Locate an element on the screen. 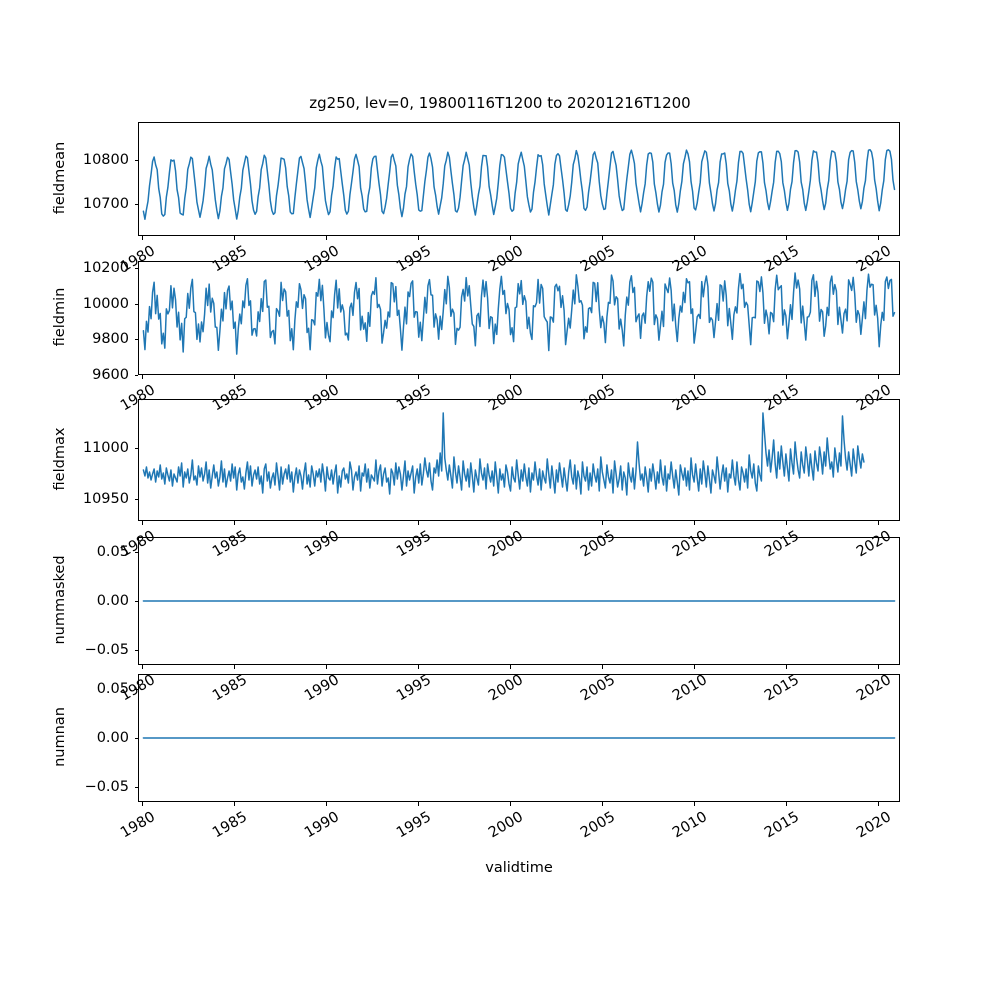  plot-area-fieldmean is located at coordinates (519, 184).